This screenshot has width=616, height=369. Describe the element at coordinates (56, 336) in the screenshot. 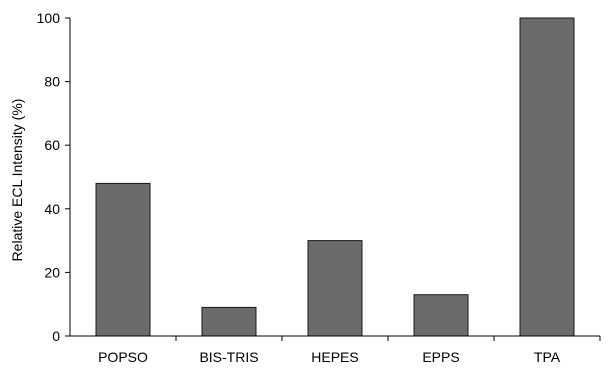

I see `y-tick-label-0: 0` at that location.